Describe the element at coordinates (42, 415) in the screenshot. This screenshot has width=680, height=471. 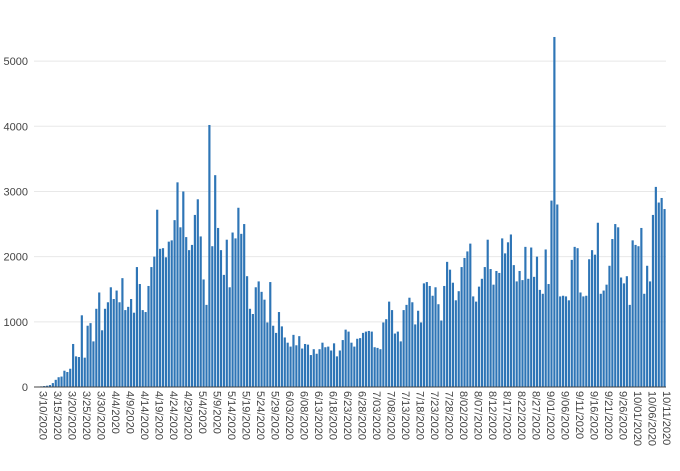
I see `x-tick-label: 3/10/2020` at that location.